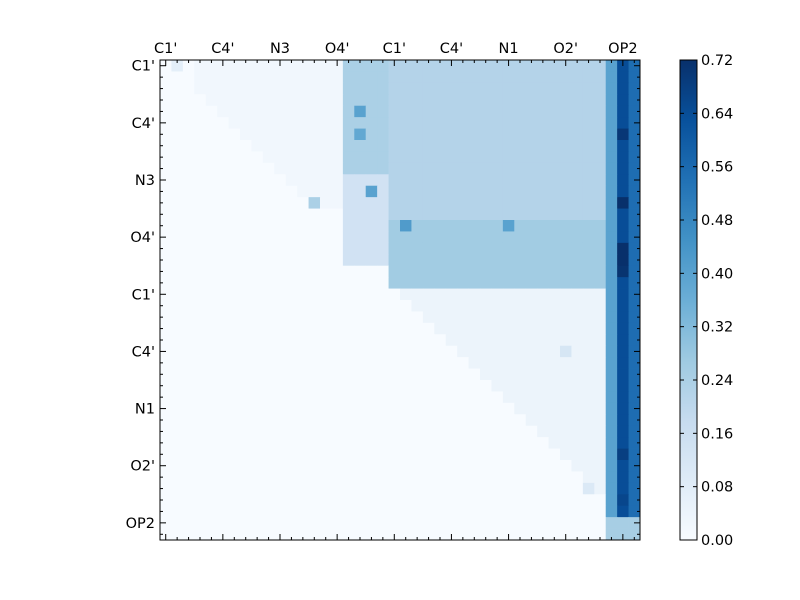 This screenshot has width=800, height=600. I want to click on x-tick-label: N1, so click(509, 49).